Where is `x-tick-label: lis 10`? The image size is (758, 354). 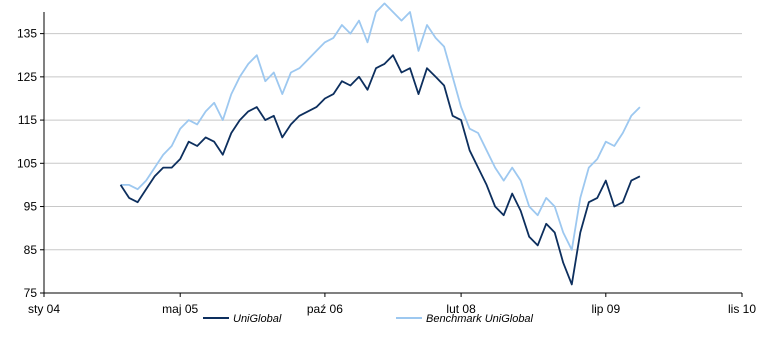
x-tick-label: lis 10 is located at coordinates (742, 309).